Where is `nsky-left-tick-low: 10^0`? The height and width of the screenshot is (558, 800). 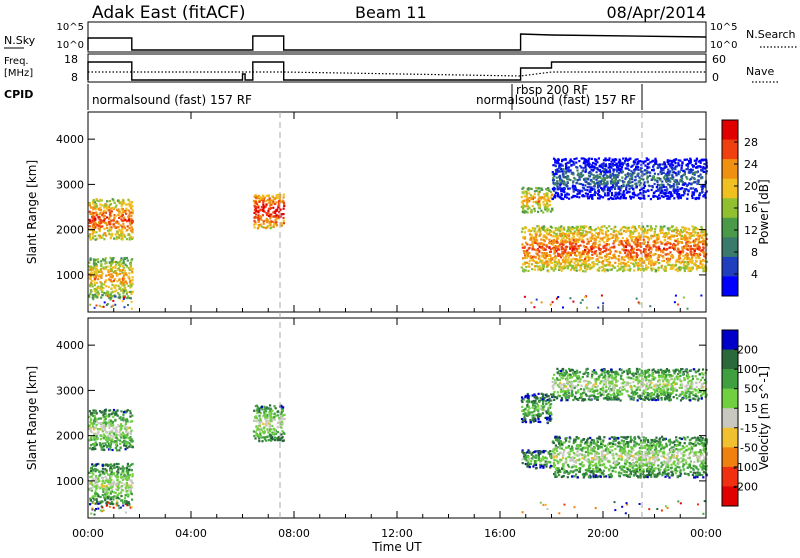
nsky-left-tick-low: 10^0 is located at coordinates (70, 45).